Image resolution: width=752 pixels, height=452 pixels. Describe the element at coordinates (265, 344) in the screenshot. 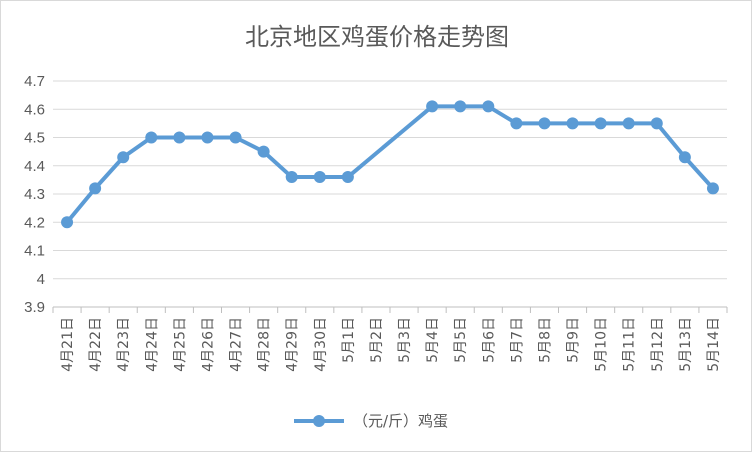

I see `x-tick-label: 4月28日` at that location.